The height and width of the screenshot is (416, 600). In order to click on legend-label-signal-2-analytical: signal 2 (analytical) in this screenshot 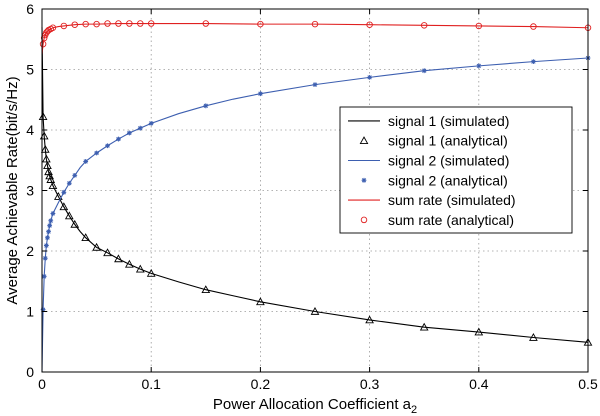, I will do `click(448, 180)`.